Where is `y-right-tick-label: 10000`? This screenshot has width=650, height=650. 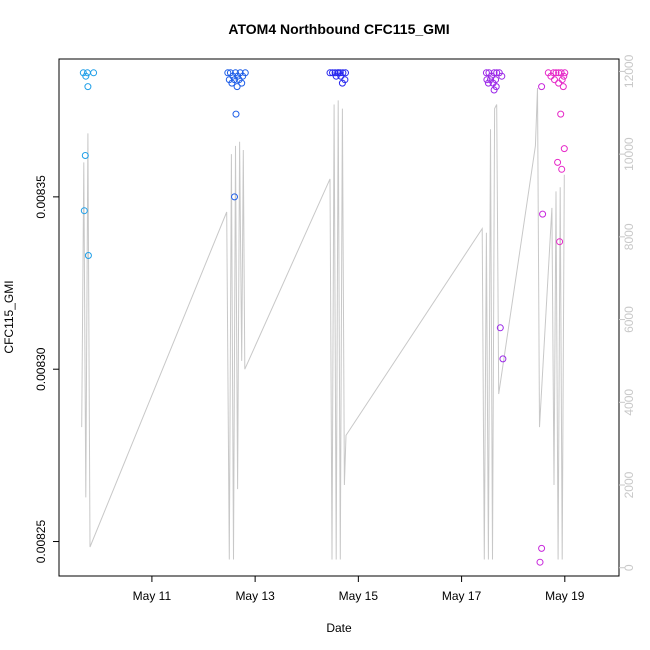
y-right-tick-label: 10000 is located at coordinates (629, 154).